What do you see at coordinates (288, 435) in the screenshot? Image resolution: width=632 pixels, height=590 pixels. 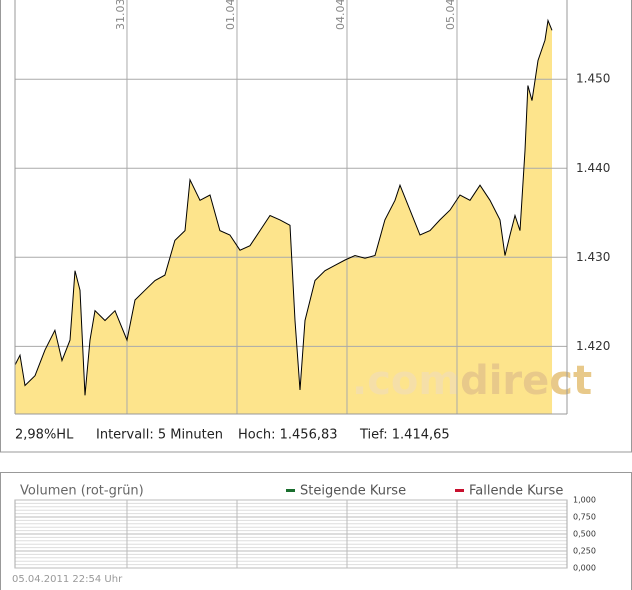 I see `stat-label: Hoch: 1.456,83` at bounding box center [288, 435].